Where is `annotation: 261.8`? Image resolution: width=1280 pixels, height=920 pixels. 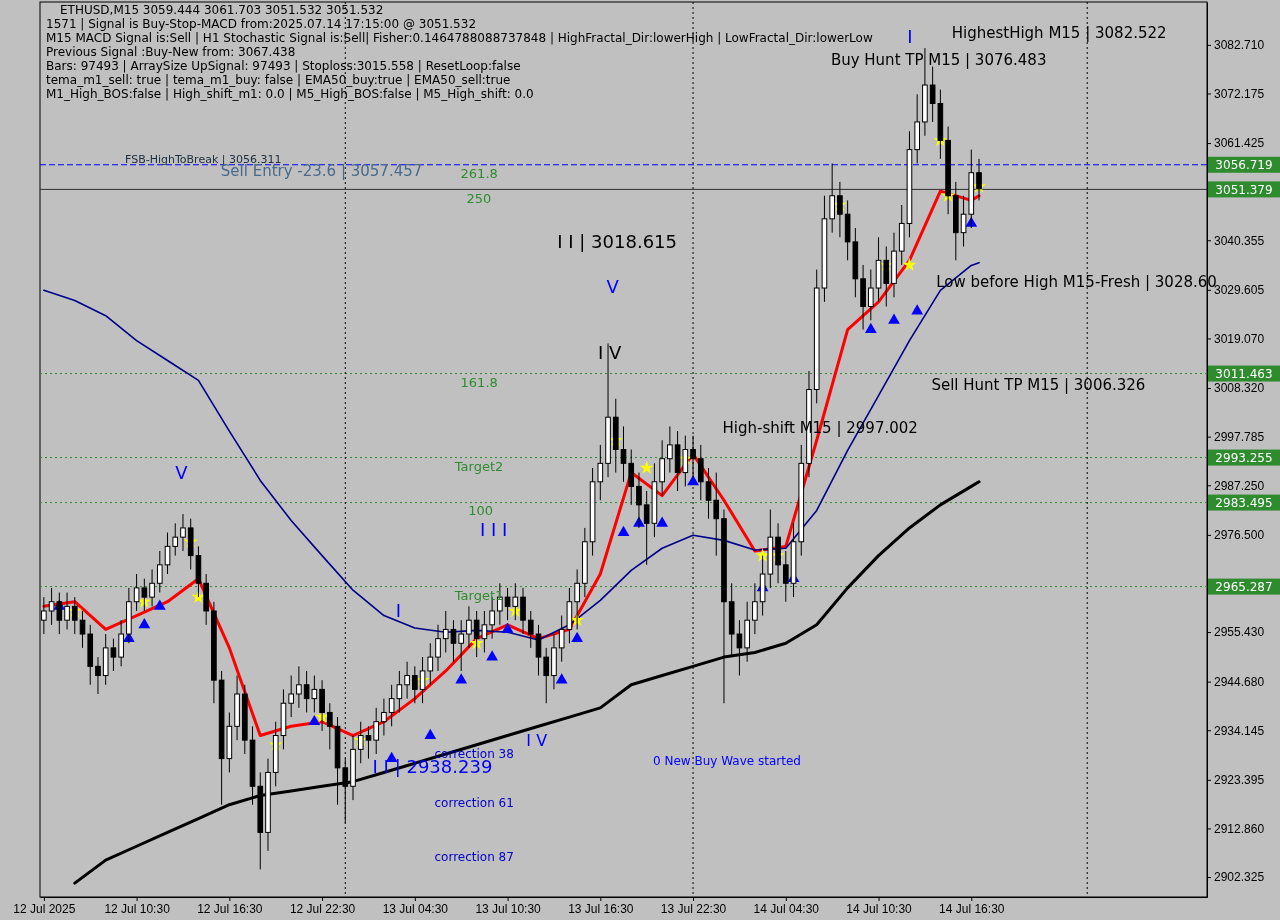
annotation: 261.8 is located at coordinates (479, 173).